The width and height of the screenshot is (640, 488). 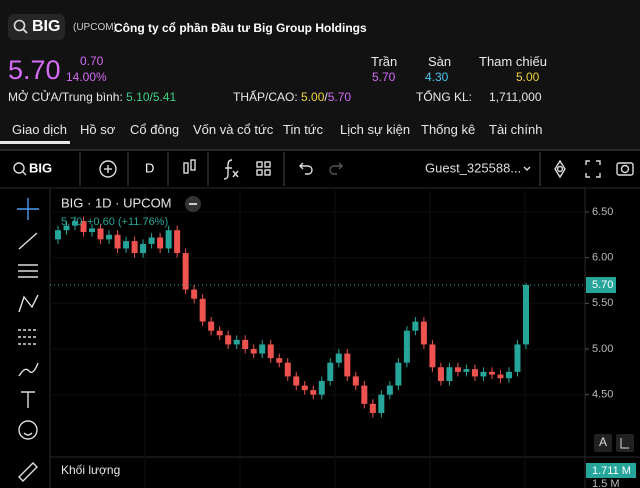 What do you see at coordinates (516, 129) in the screenshot?
I see `tab: Tài chính` at bounding box center [516, 129].